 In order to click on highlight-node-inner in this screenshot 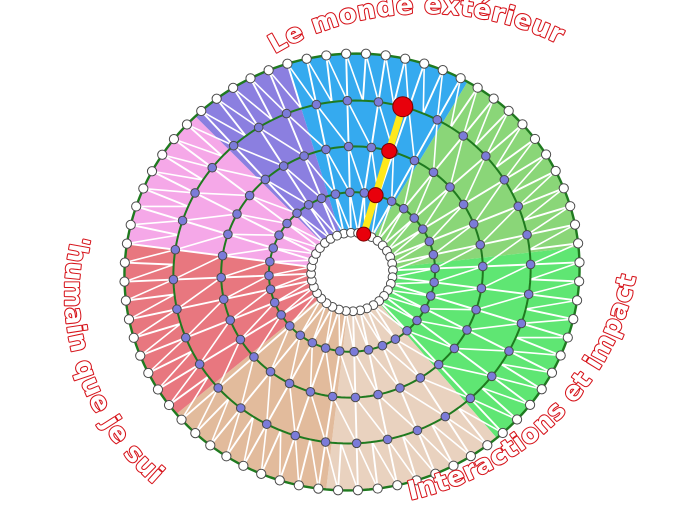, I will do `click(364, 234)`.